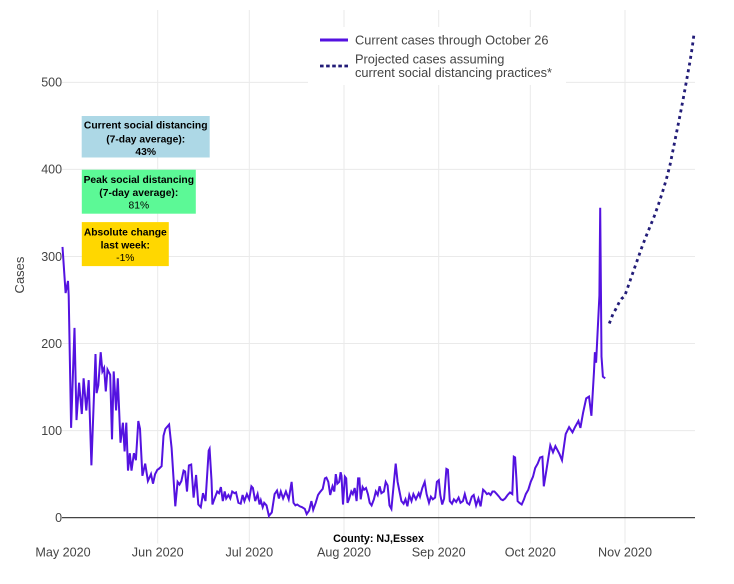  Describe the element at coordinates (125, 258) in the screenshot. I see `svg-text: -1%` at that location.